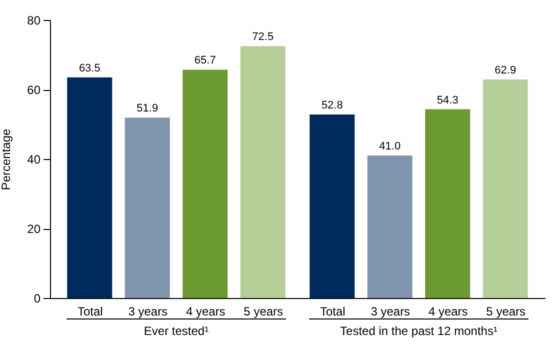 The image size is (560, 349). Describe the element at coordinates (37, 299) in the screenshot. I see `y-tick-label: 0` at that location.